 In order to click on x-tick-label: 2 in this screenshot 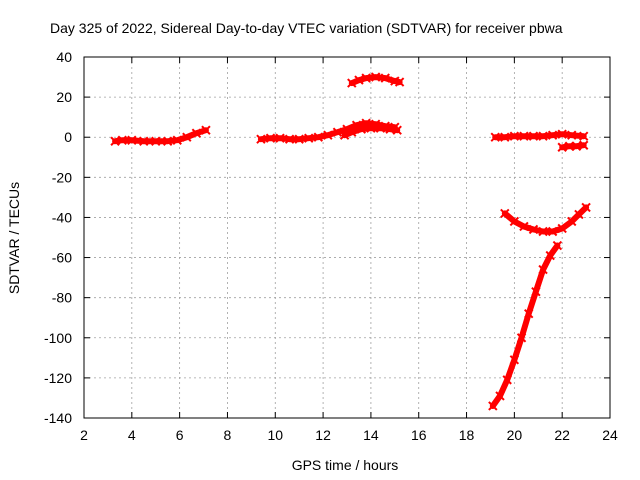, I will do `click(84, 435)`.